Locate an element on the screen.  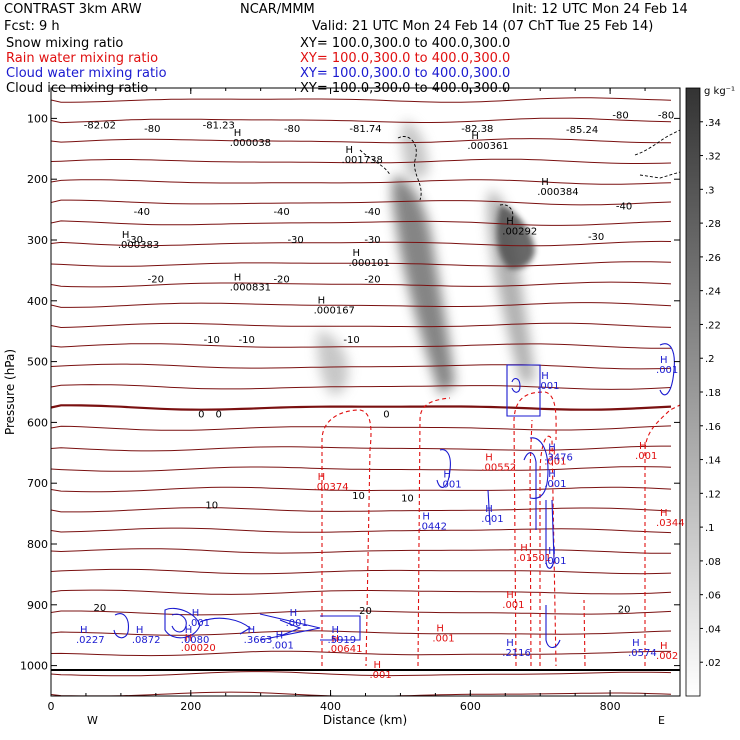
ice-top-east is located at coordinates (415, 150).